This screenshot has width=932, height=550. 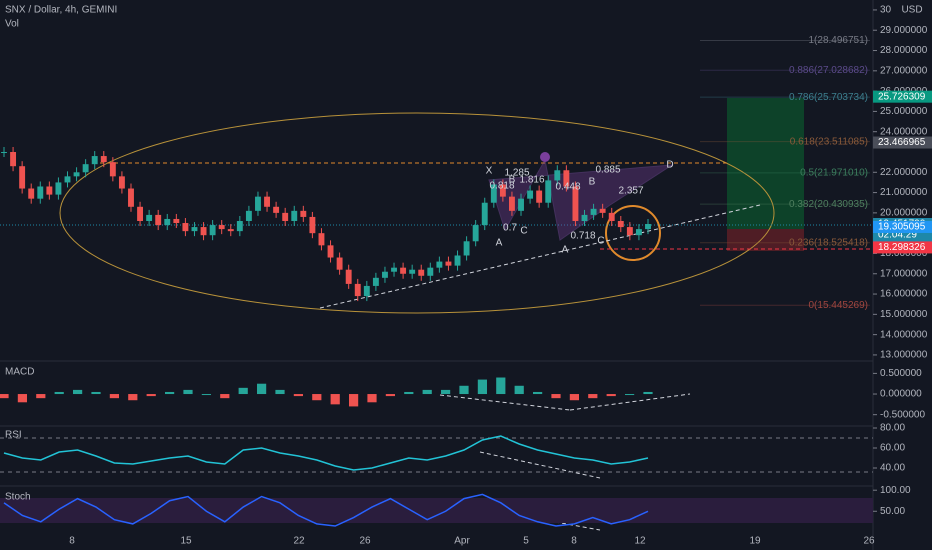 I want to click on pattern-label: 1.816, so click(x=531, y=180).